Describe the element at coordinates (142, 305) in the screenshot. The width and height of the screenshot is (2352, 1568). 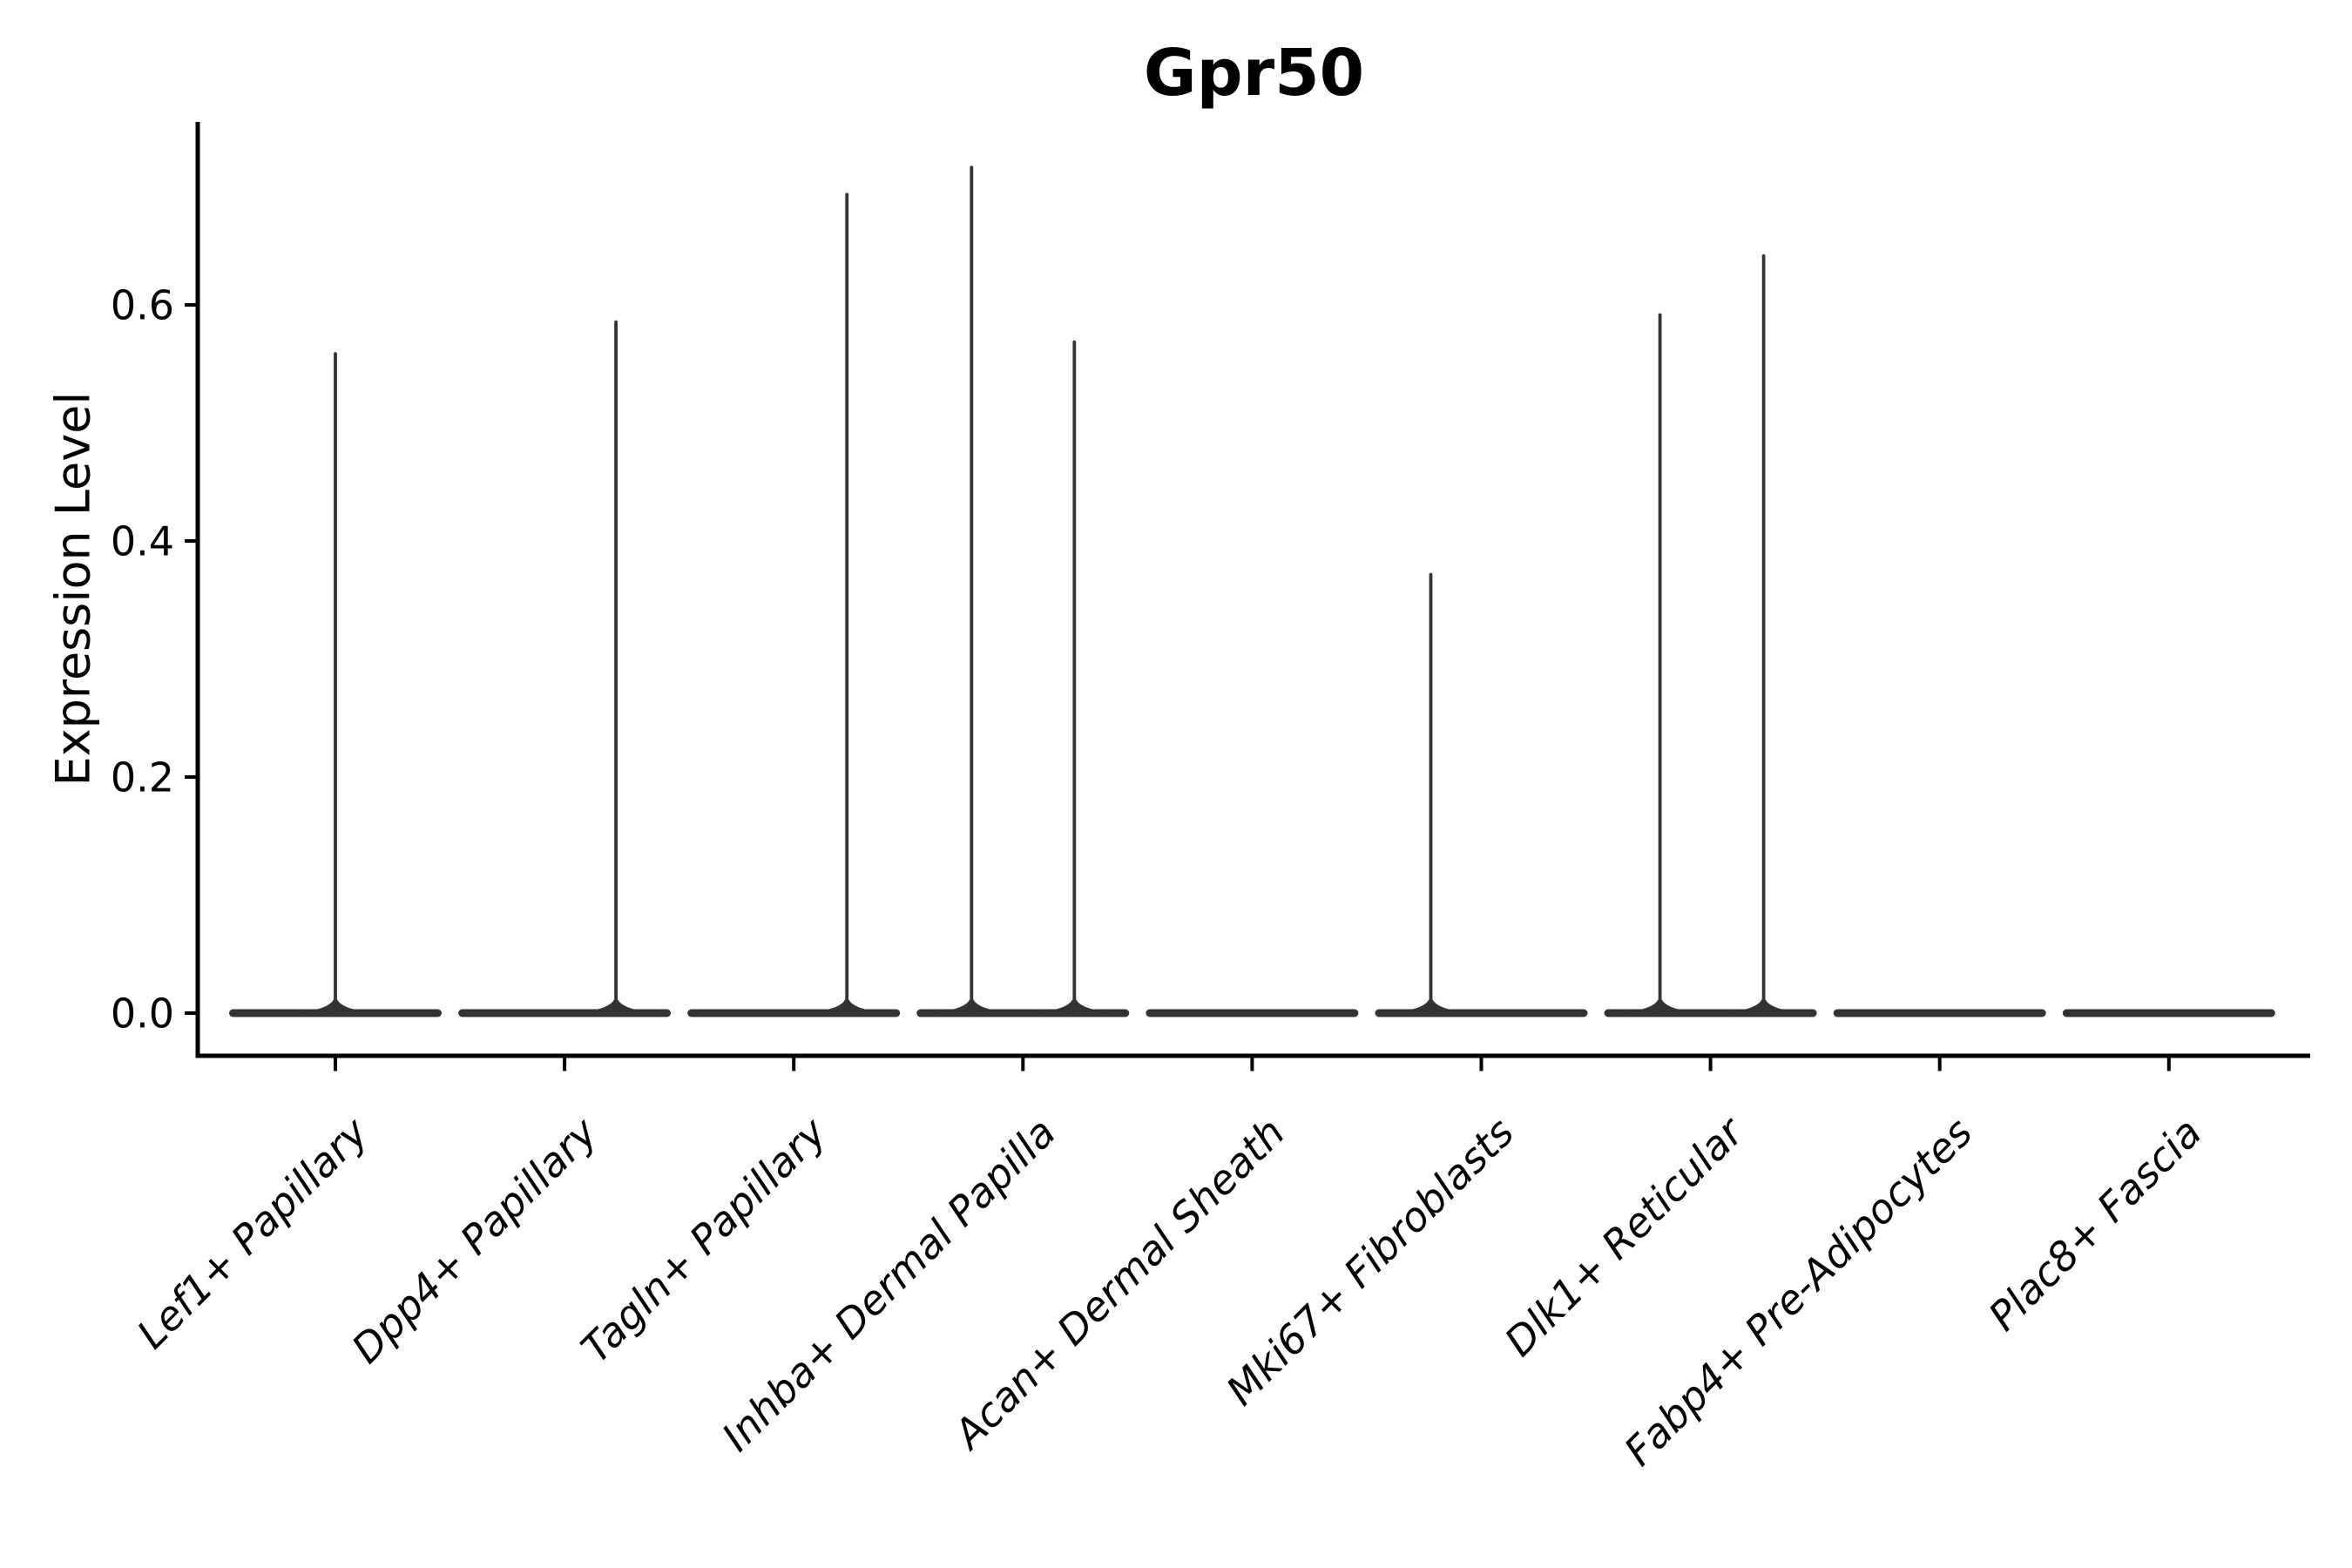
I see `y-tick-label: 0.6` at that location.